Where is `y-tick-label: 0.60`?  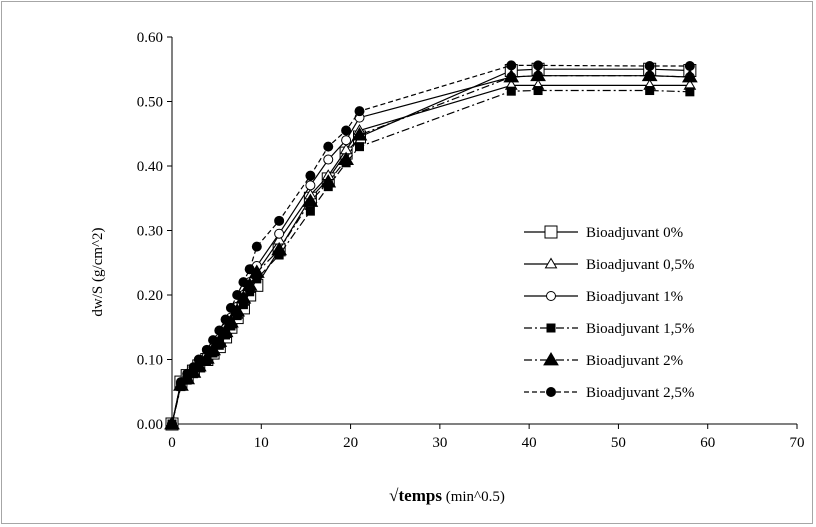
y-tick-label: 0.60 is located at coordinates (150, 38).